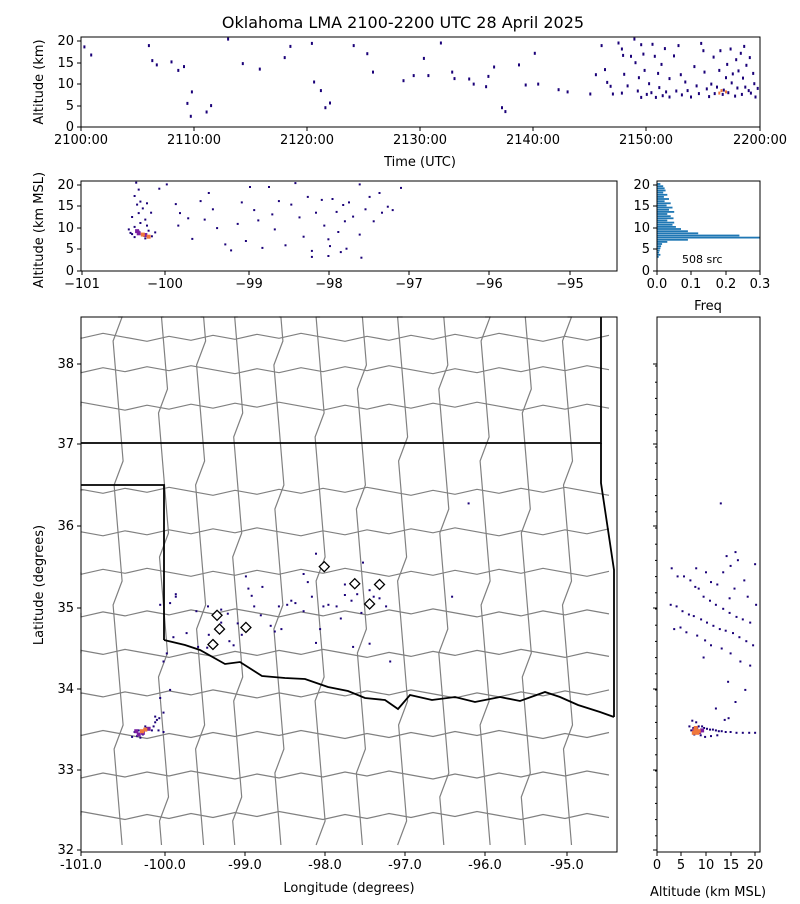  I want to click on lon-axis-tick-label: −98, so click(328, 284).